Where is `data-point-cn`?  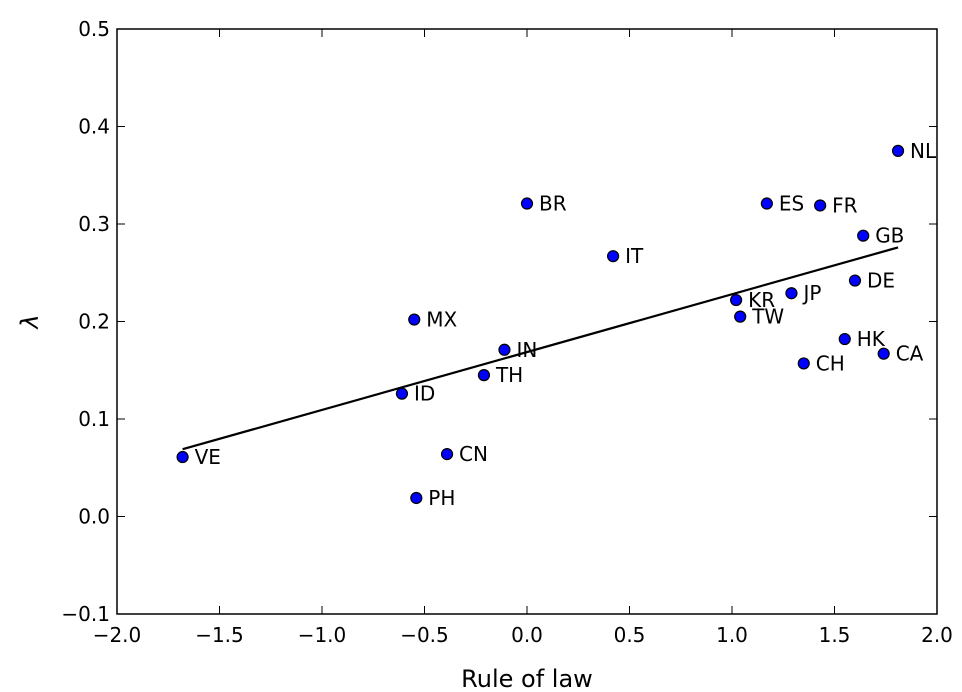
data-point-cn is located at coordinates (447, 454).